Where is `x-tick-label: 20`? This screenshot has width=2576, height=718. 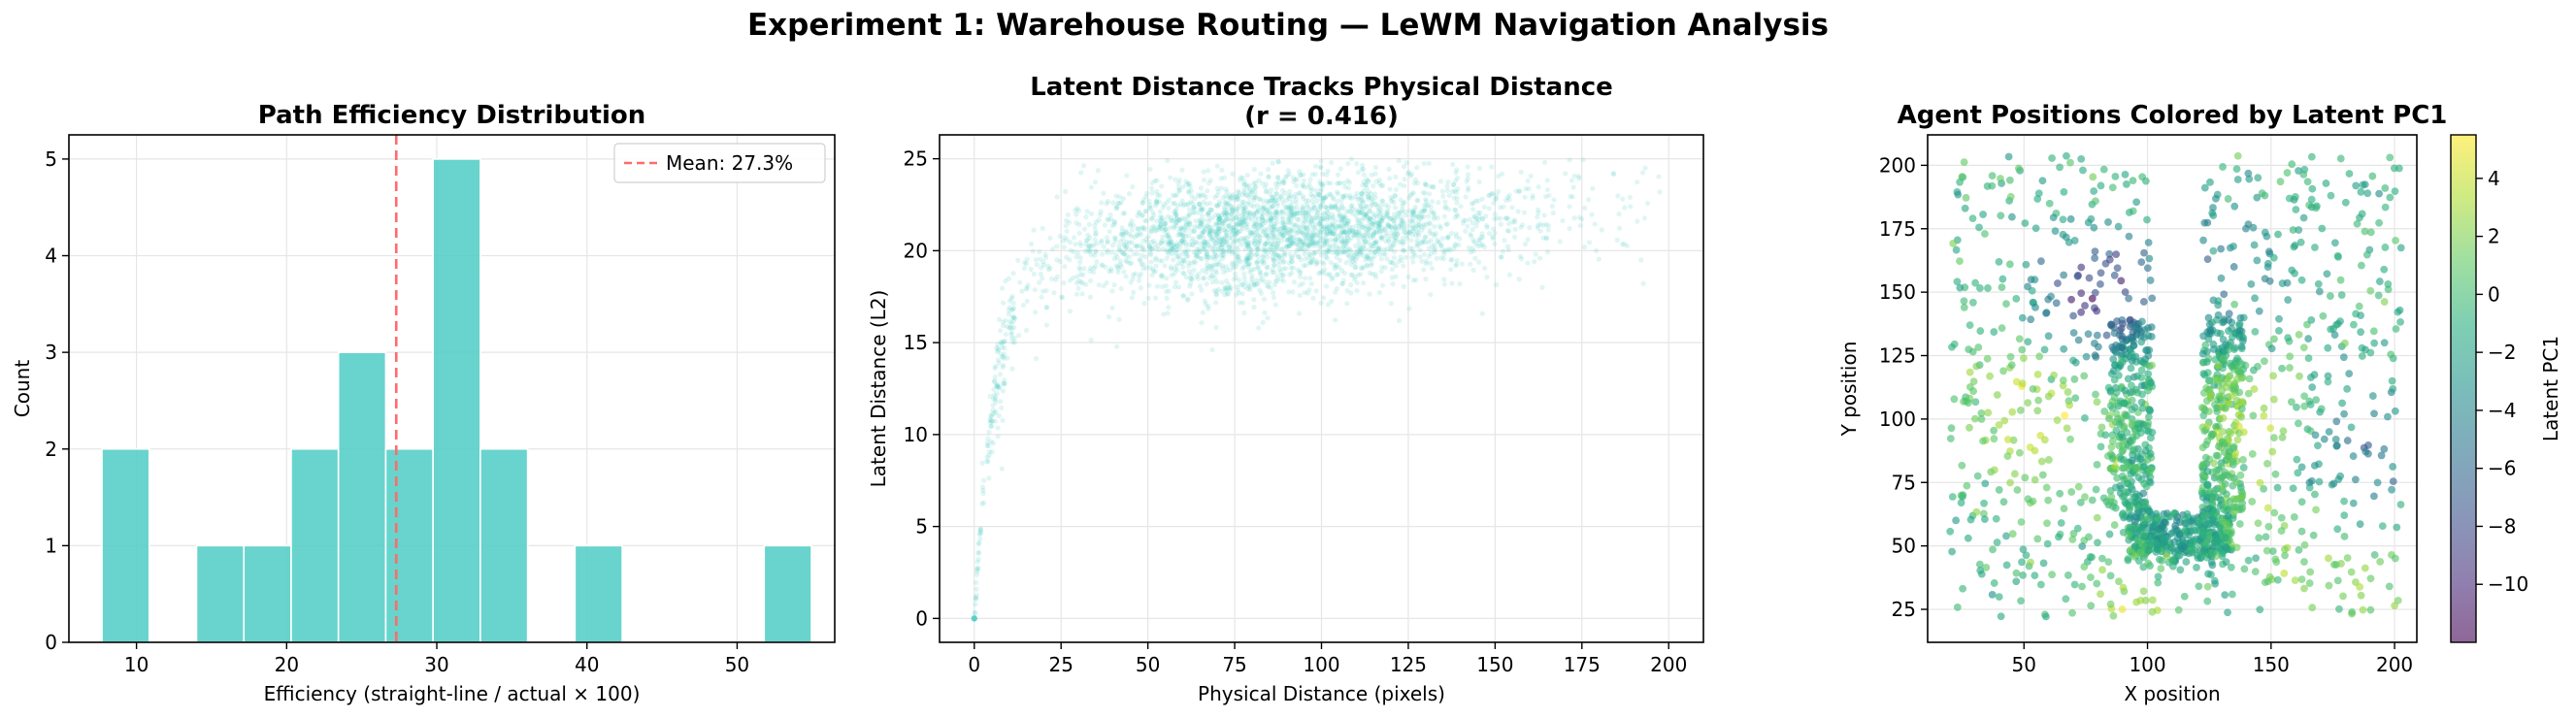
x-tick-label: 20 is located at coordinates (287, 664).